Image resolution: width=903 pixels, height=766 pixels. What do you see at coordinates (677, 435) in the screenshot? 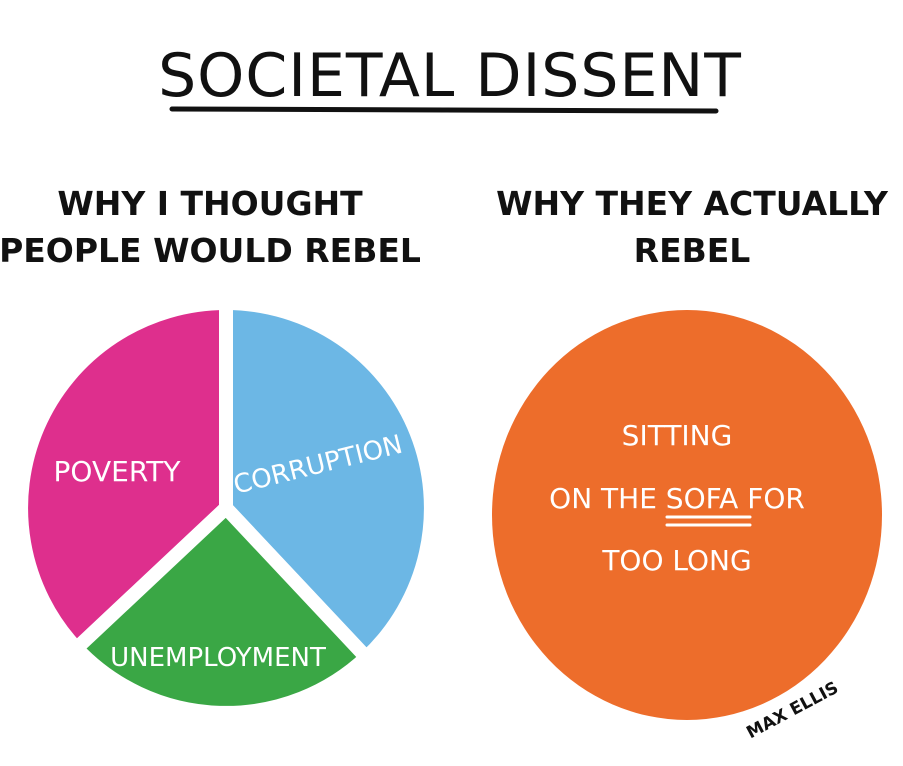
I see `slice-label-line-1: SITTING` at bounding box center [677, 435].